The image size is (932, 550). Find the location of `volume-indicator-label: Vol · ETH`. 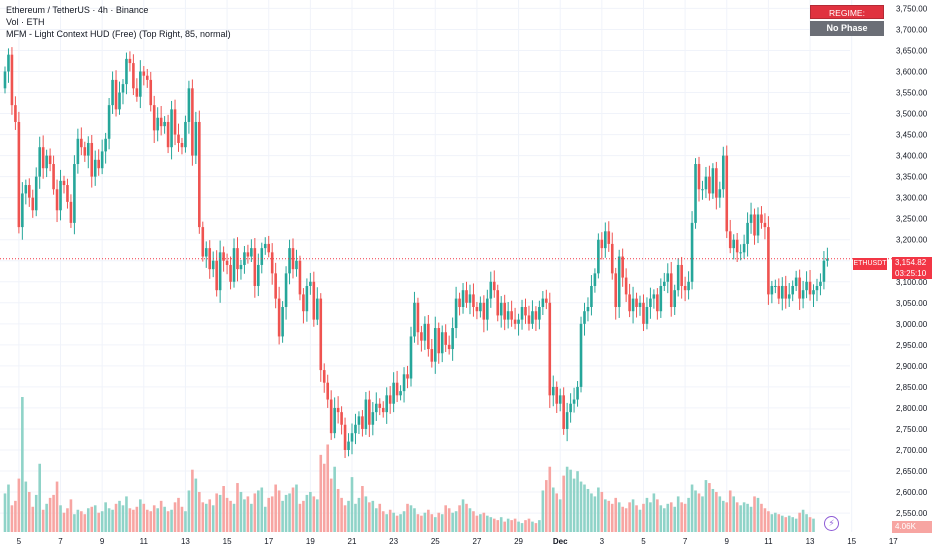

volume-indicator-label: Vol · ETH is located at coordinates (25, 22).